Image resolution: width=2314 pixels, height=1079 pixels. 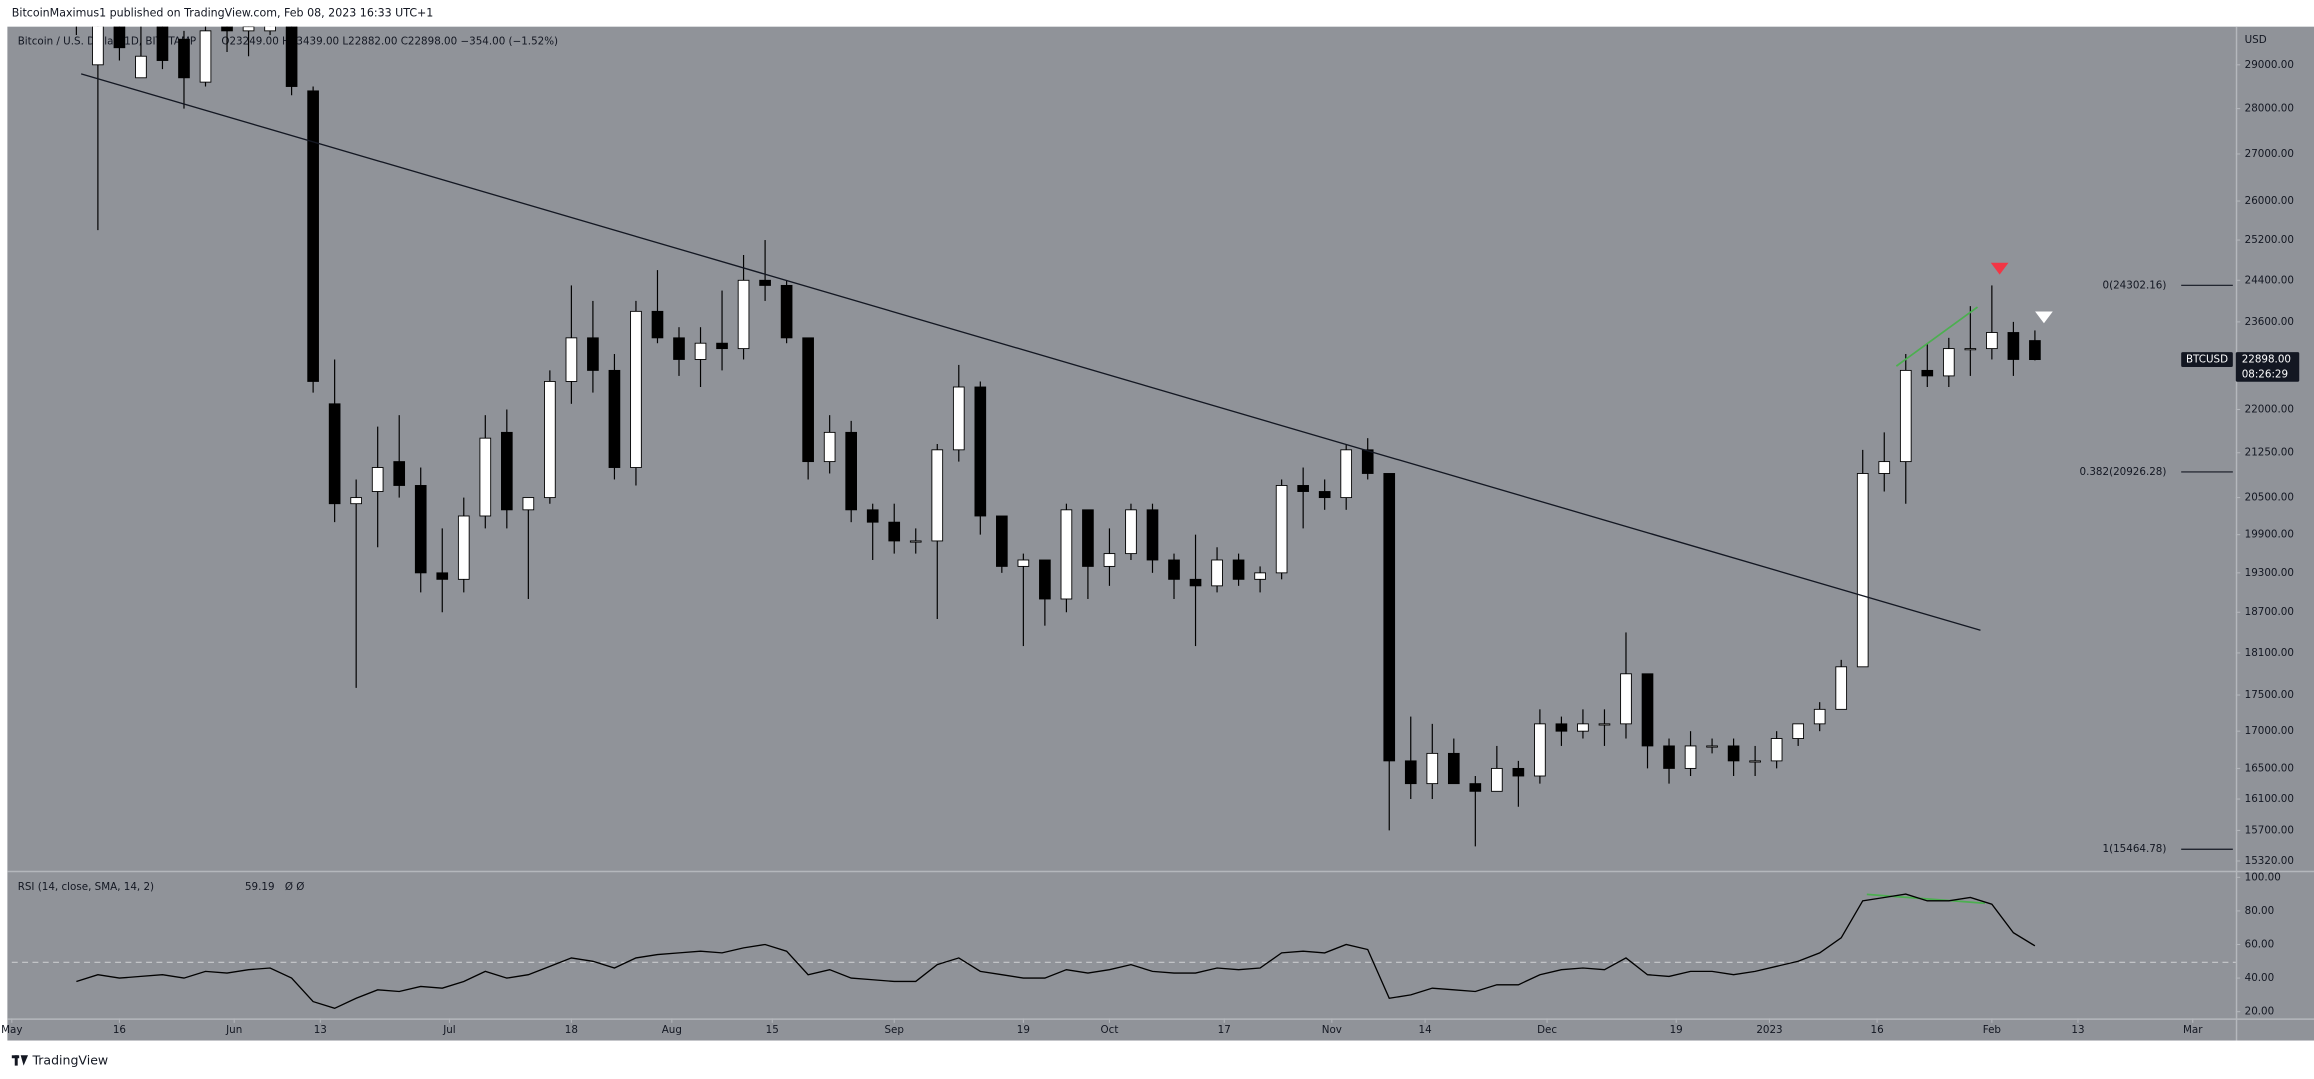 What do you see at coordinates (1023, 1030) in the screenshot?
I see `x-tick-label: 19` at bounding box center [1023, 1030].